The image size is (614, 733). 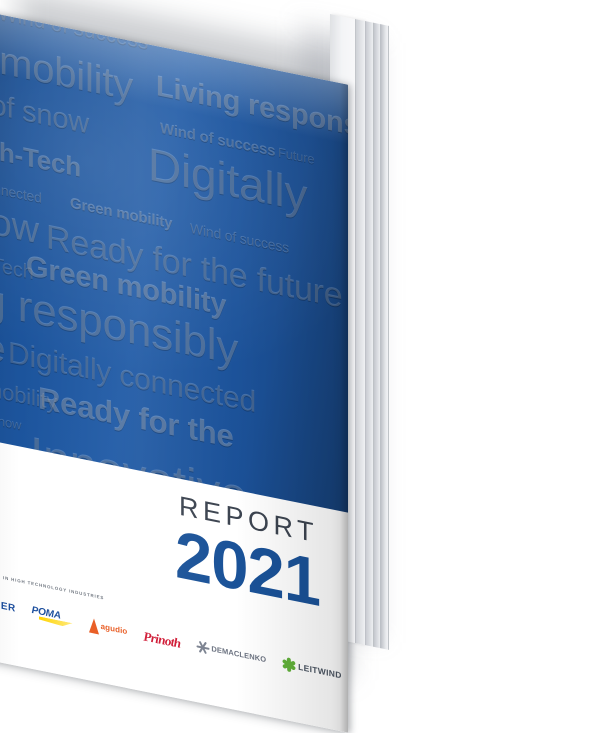 I want to click on logo-demaclenko-label: DEMACLENKO, so click(x=239, y=654).